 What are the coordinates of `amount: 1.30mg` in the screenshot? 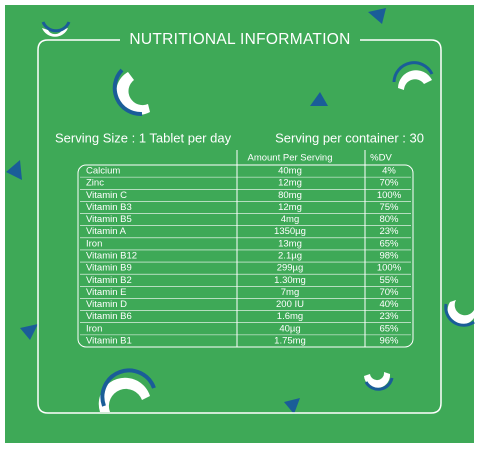 It's located at (290, 280).